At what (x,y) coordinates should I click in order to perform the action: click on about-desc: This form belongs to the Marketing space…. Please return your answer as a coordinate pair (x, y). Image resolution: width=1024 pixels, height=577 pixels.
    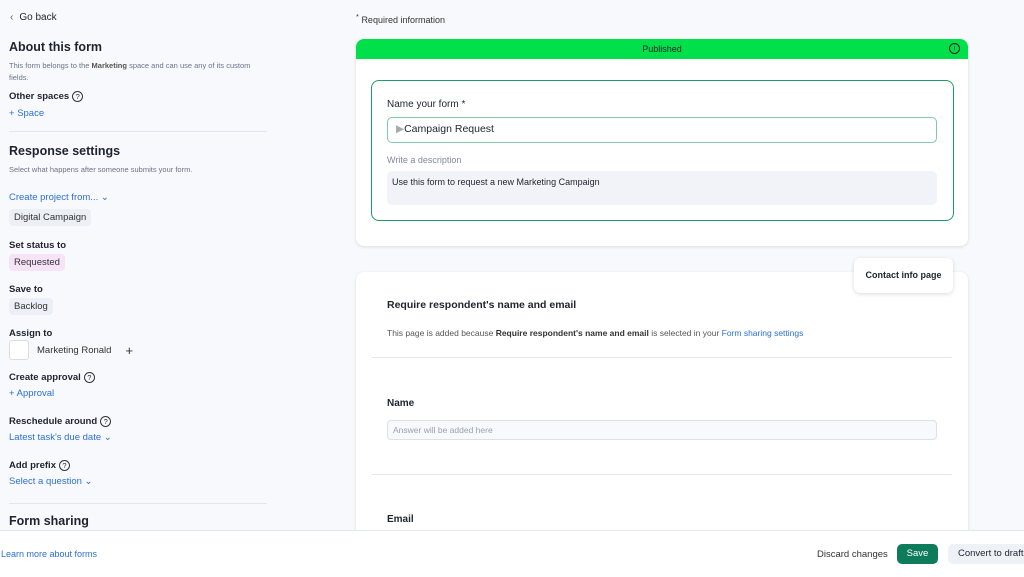
    Looking at the image, I should click on (130, 71).